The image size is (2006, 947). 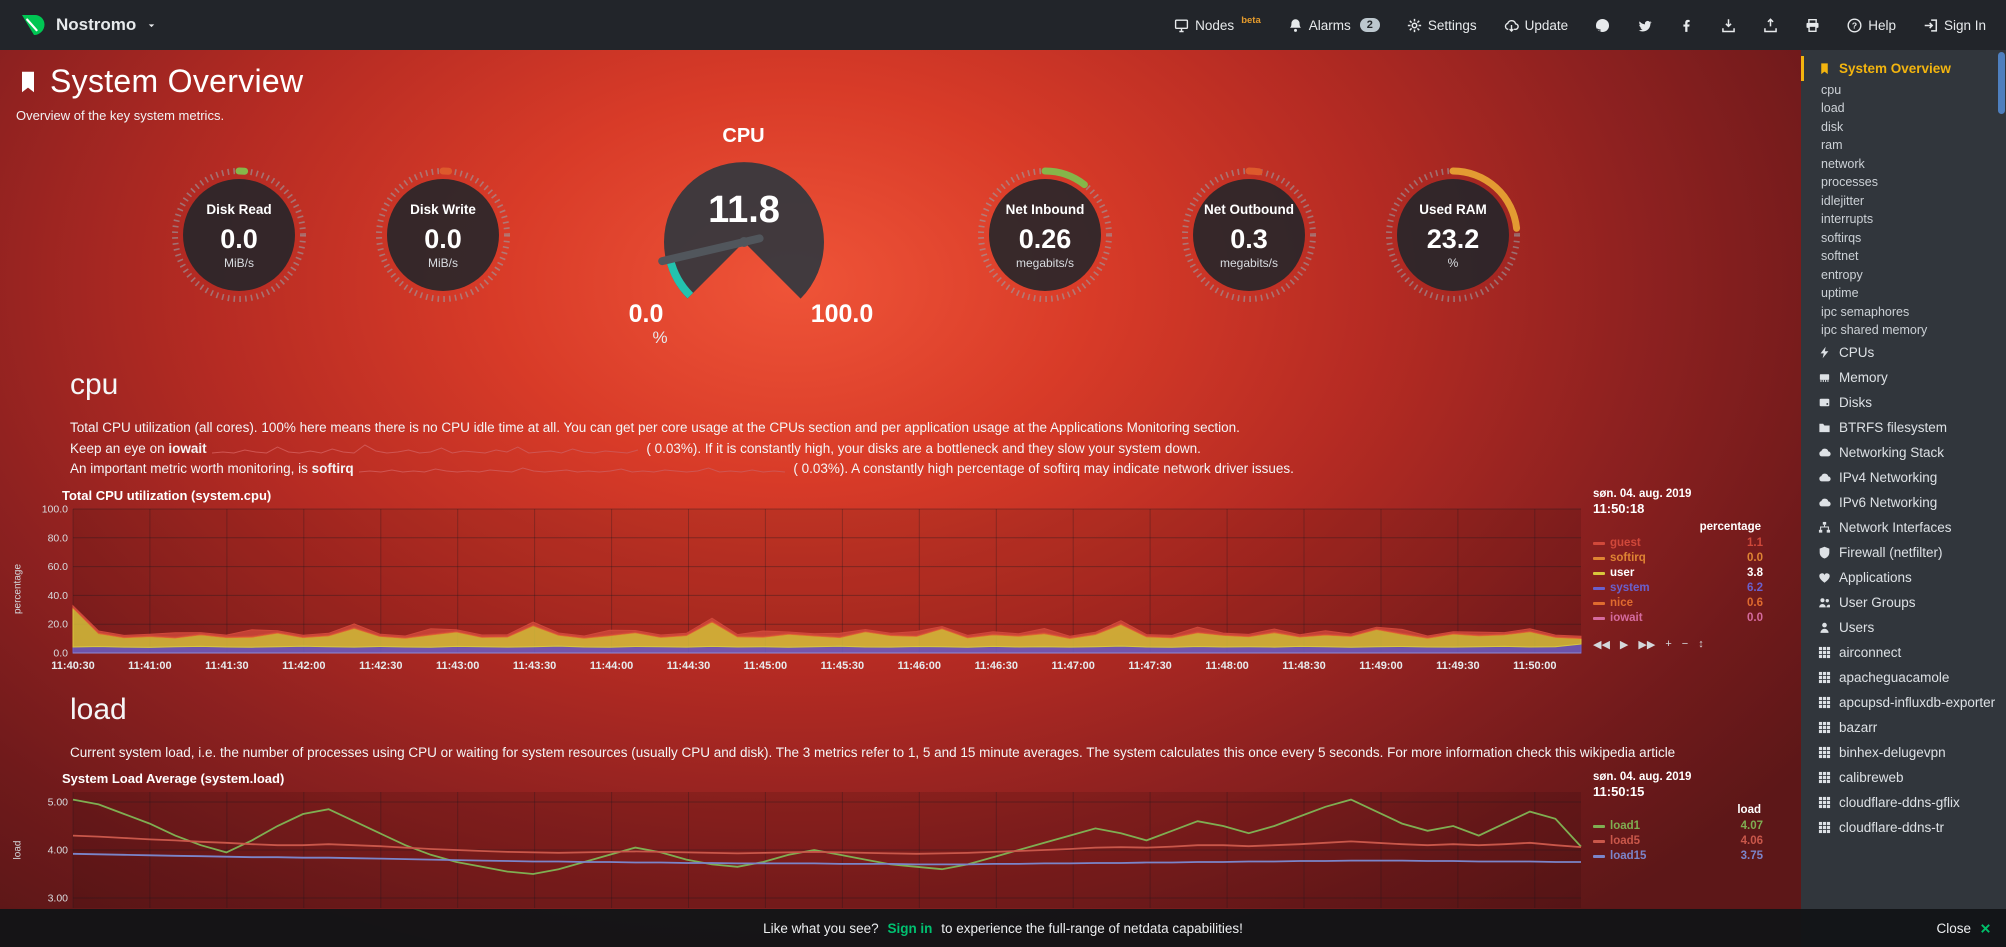 What do you see at coordinates (910, 928) in the screenshot?
I see `banner-signin-link: Sign in` at bounding box center [910, 928].